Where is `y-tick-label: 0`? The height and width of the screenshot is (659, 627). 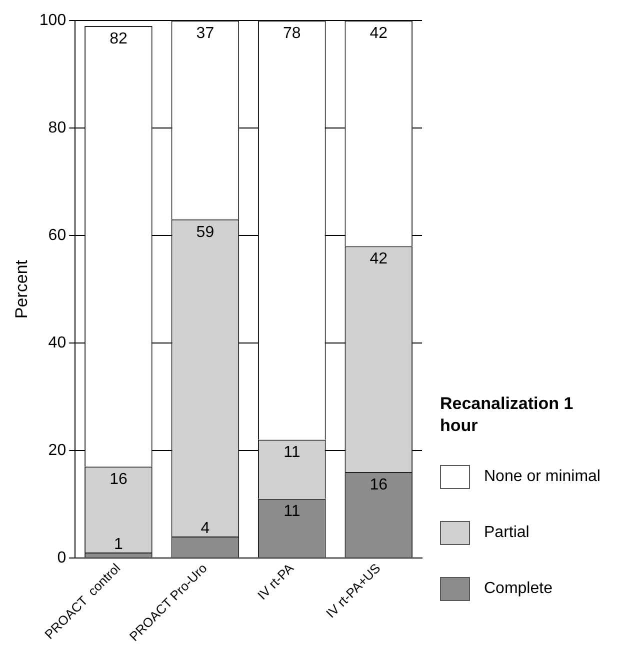 y-tick-label: 0 is located at coordinates (61, 557).